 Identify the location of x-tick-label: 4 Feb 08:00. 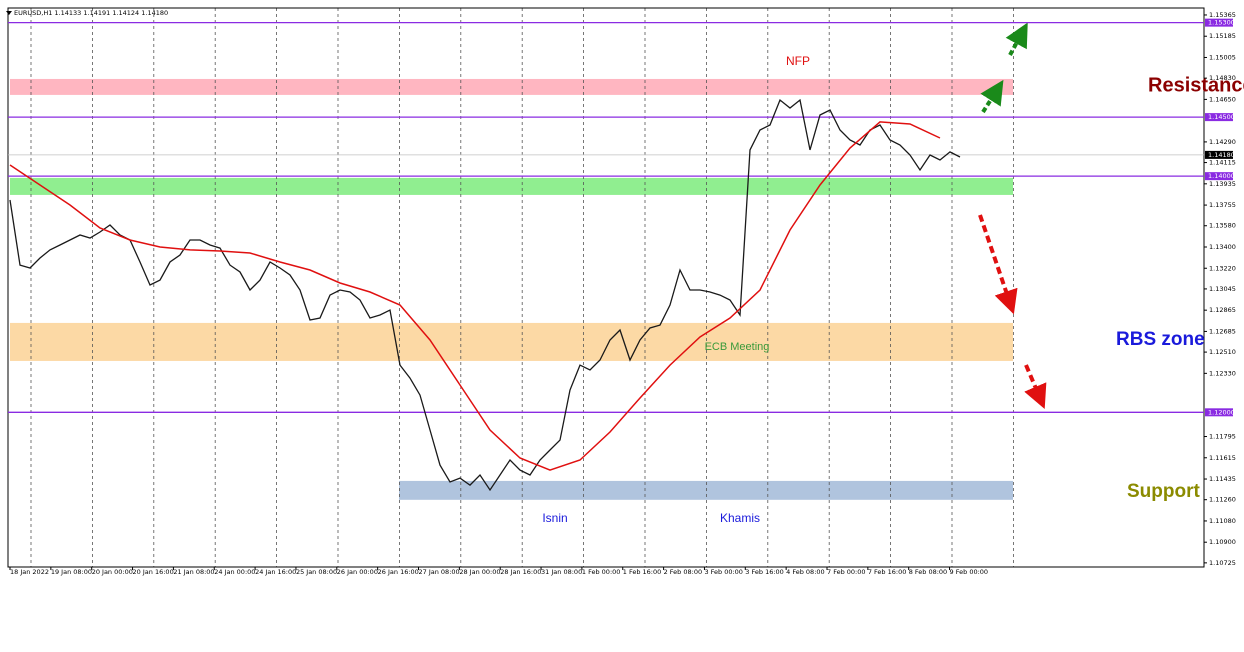
(805, 572).